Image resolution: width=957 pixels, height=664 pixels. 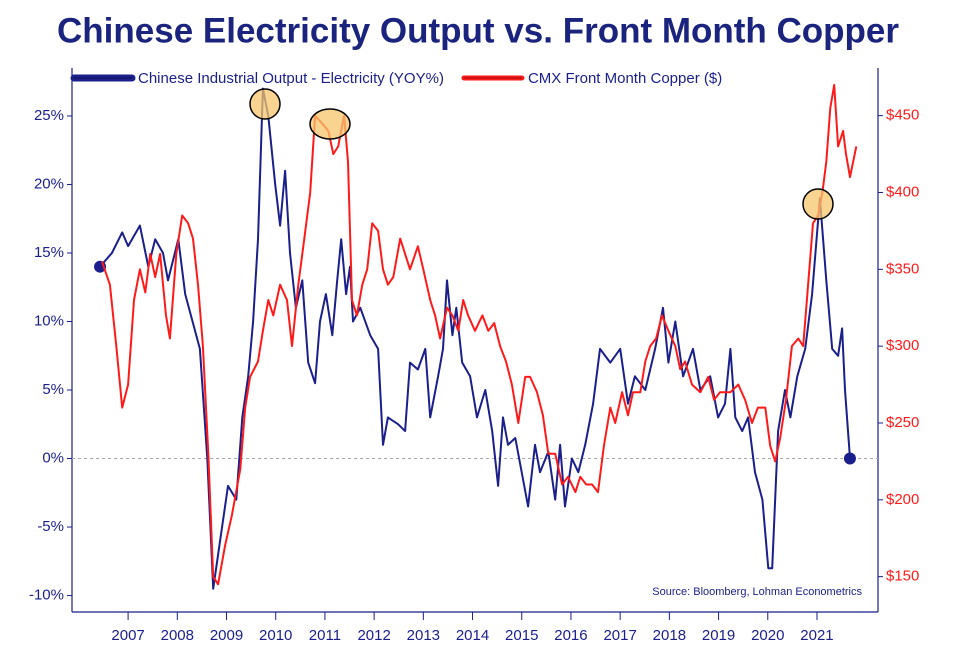 I want to click on x-tick-label: 2011, so click(x=325, y=635).